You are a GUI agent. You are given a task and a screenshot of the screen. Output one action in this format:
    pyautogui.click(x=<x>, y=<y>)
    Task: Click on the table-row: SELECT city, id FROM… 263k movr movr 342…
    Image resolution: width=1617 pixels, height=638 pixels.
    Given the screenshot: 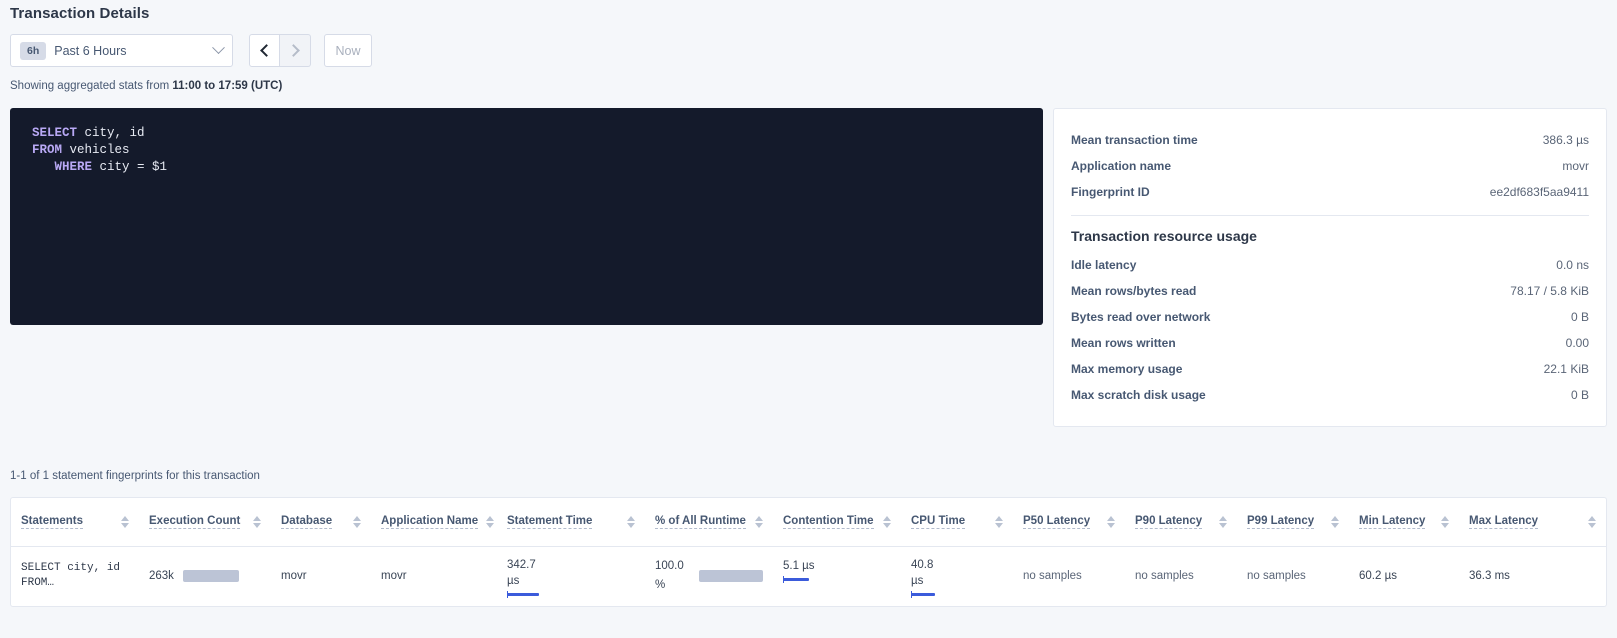 What is the action you would take?
    pyautogui.click(x=808, y=576)
    